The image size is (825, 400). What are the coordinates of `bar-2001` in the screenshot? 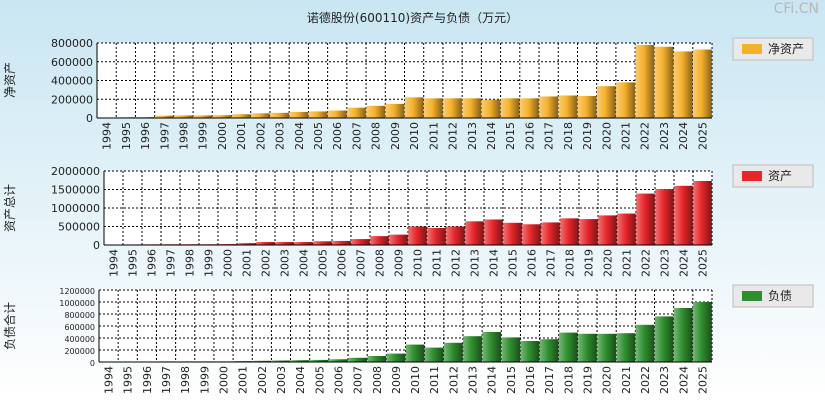 It's located at (246, 244).